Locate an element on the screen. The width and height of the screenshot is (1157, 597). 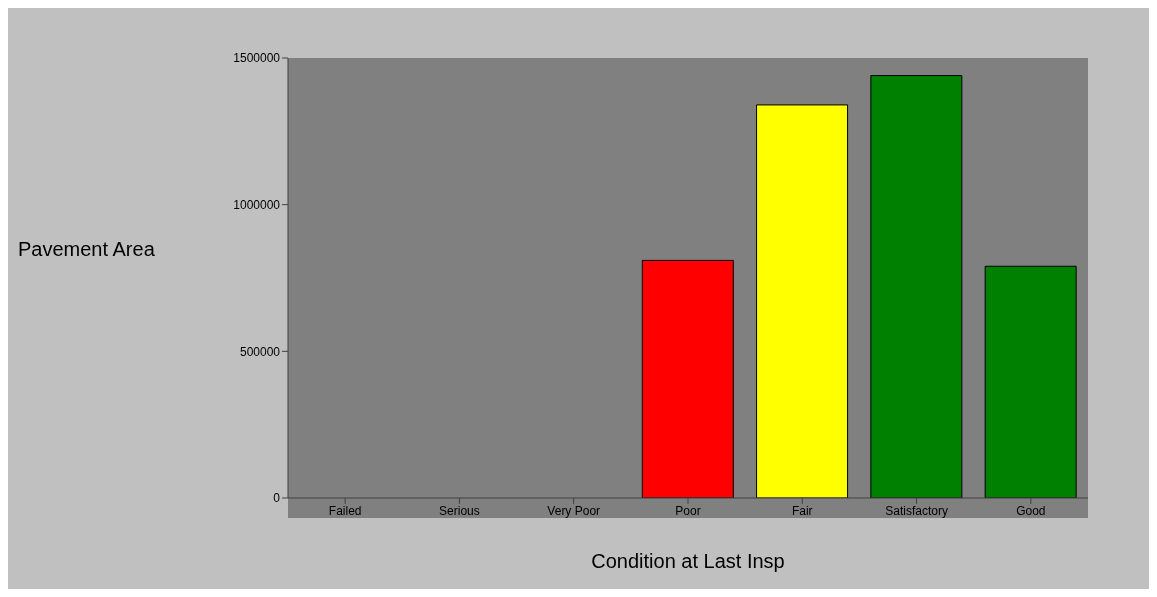
y-axis-title: Pavement Area is located at coordinates (86, 249).